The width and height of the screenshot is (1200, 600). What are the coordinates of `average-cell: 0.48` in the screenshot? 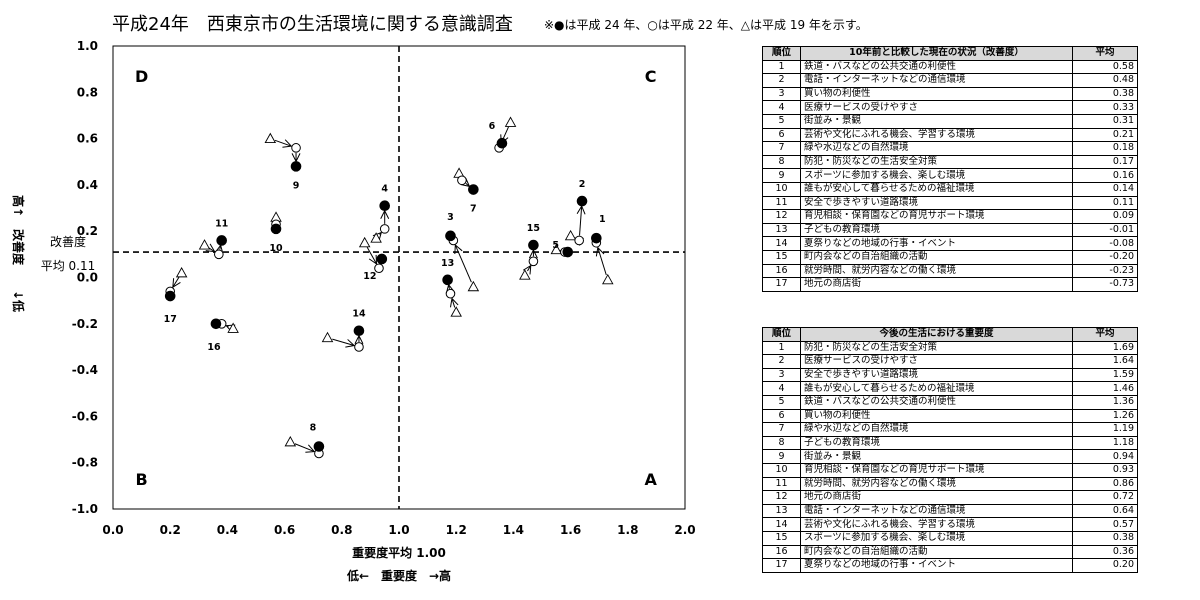 It's located at (1105, 80).